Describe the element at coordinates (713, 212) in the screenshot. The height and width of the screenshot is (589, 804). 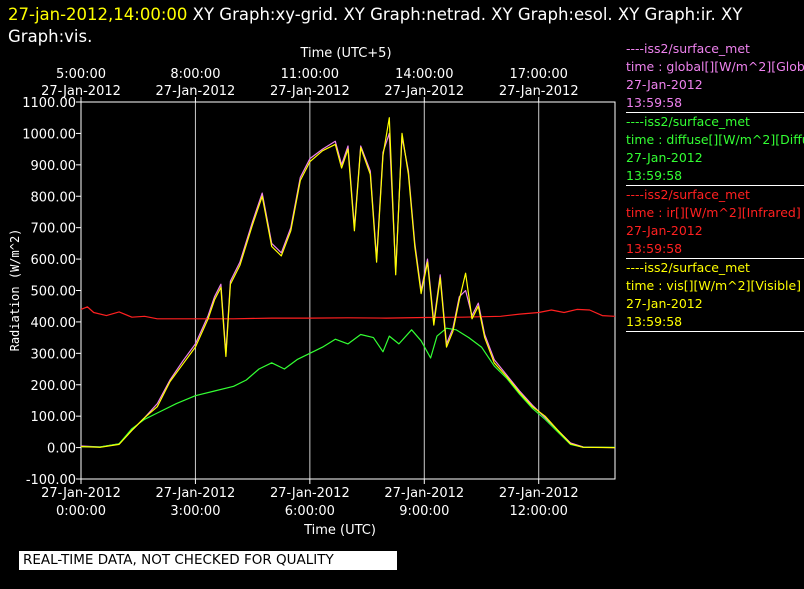
I see `legend-var: time : ir[][W/m^2][Infrared]` at that location.